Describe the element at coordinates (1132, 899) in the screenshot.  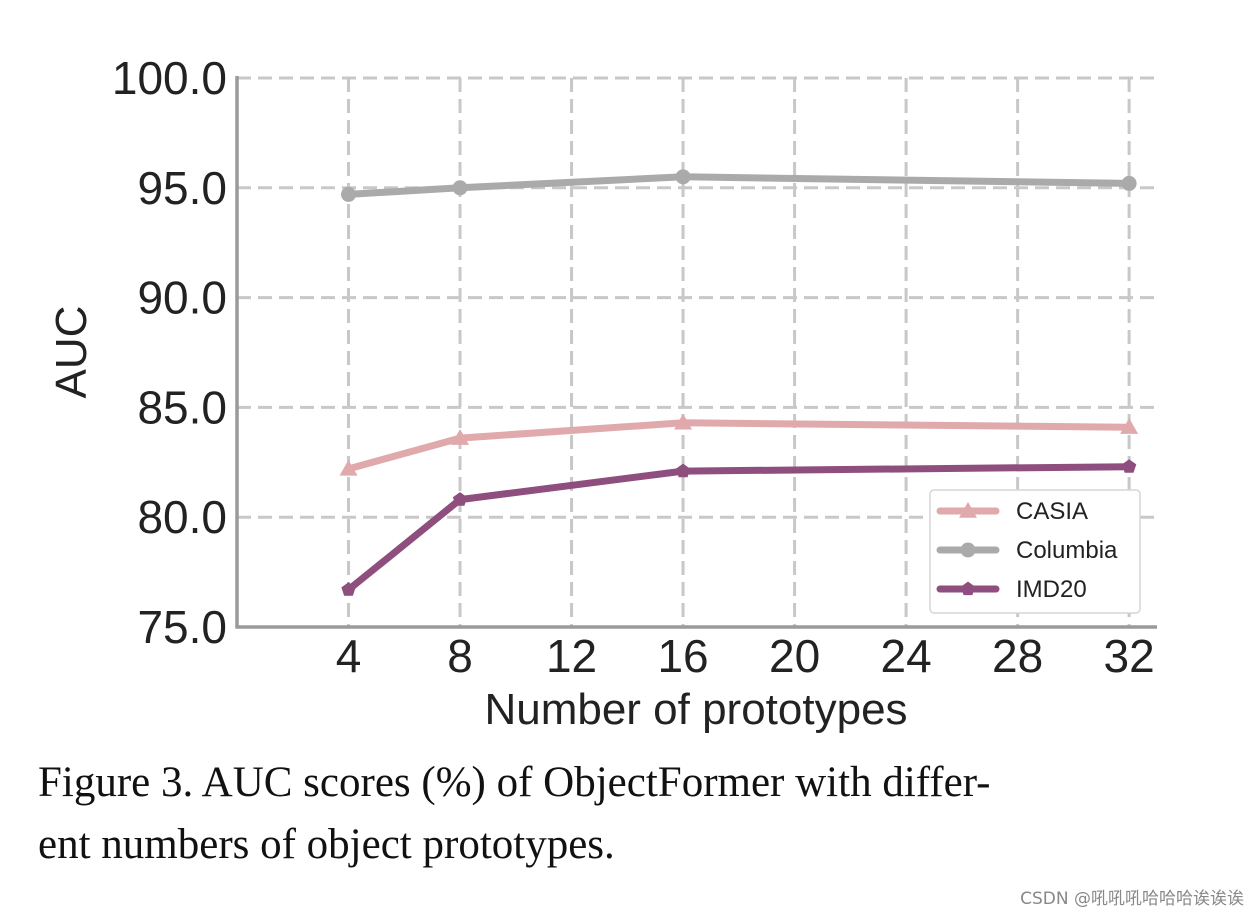
I see `watermark: CSDN @吼吼吼哈哈哈诶诶诶` at that location.